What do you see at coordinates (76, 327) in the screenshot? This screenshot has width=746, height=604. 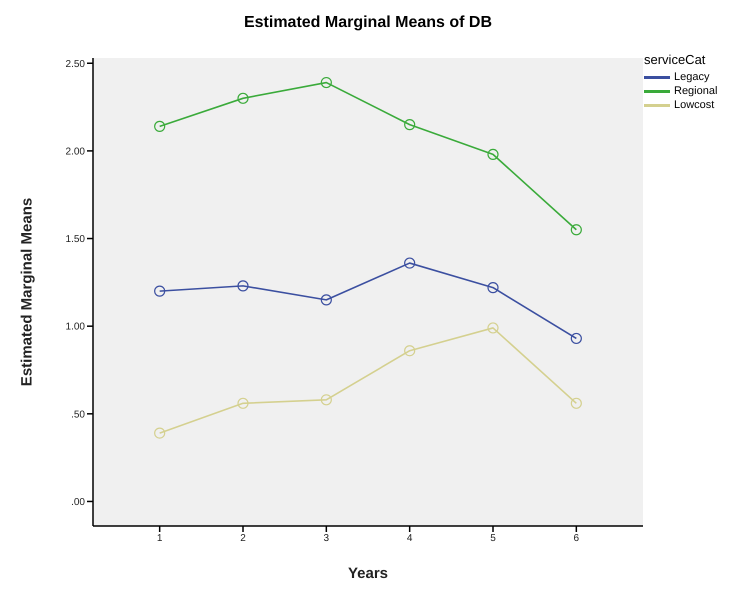 I see `y-tick-label: 1.00` at bounding box center [76, 327].